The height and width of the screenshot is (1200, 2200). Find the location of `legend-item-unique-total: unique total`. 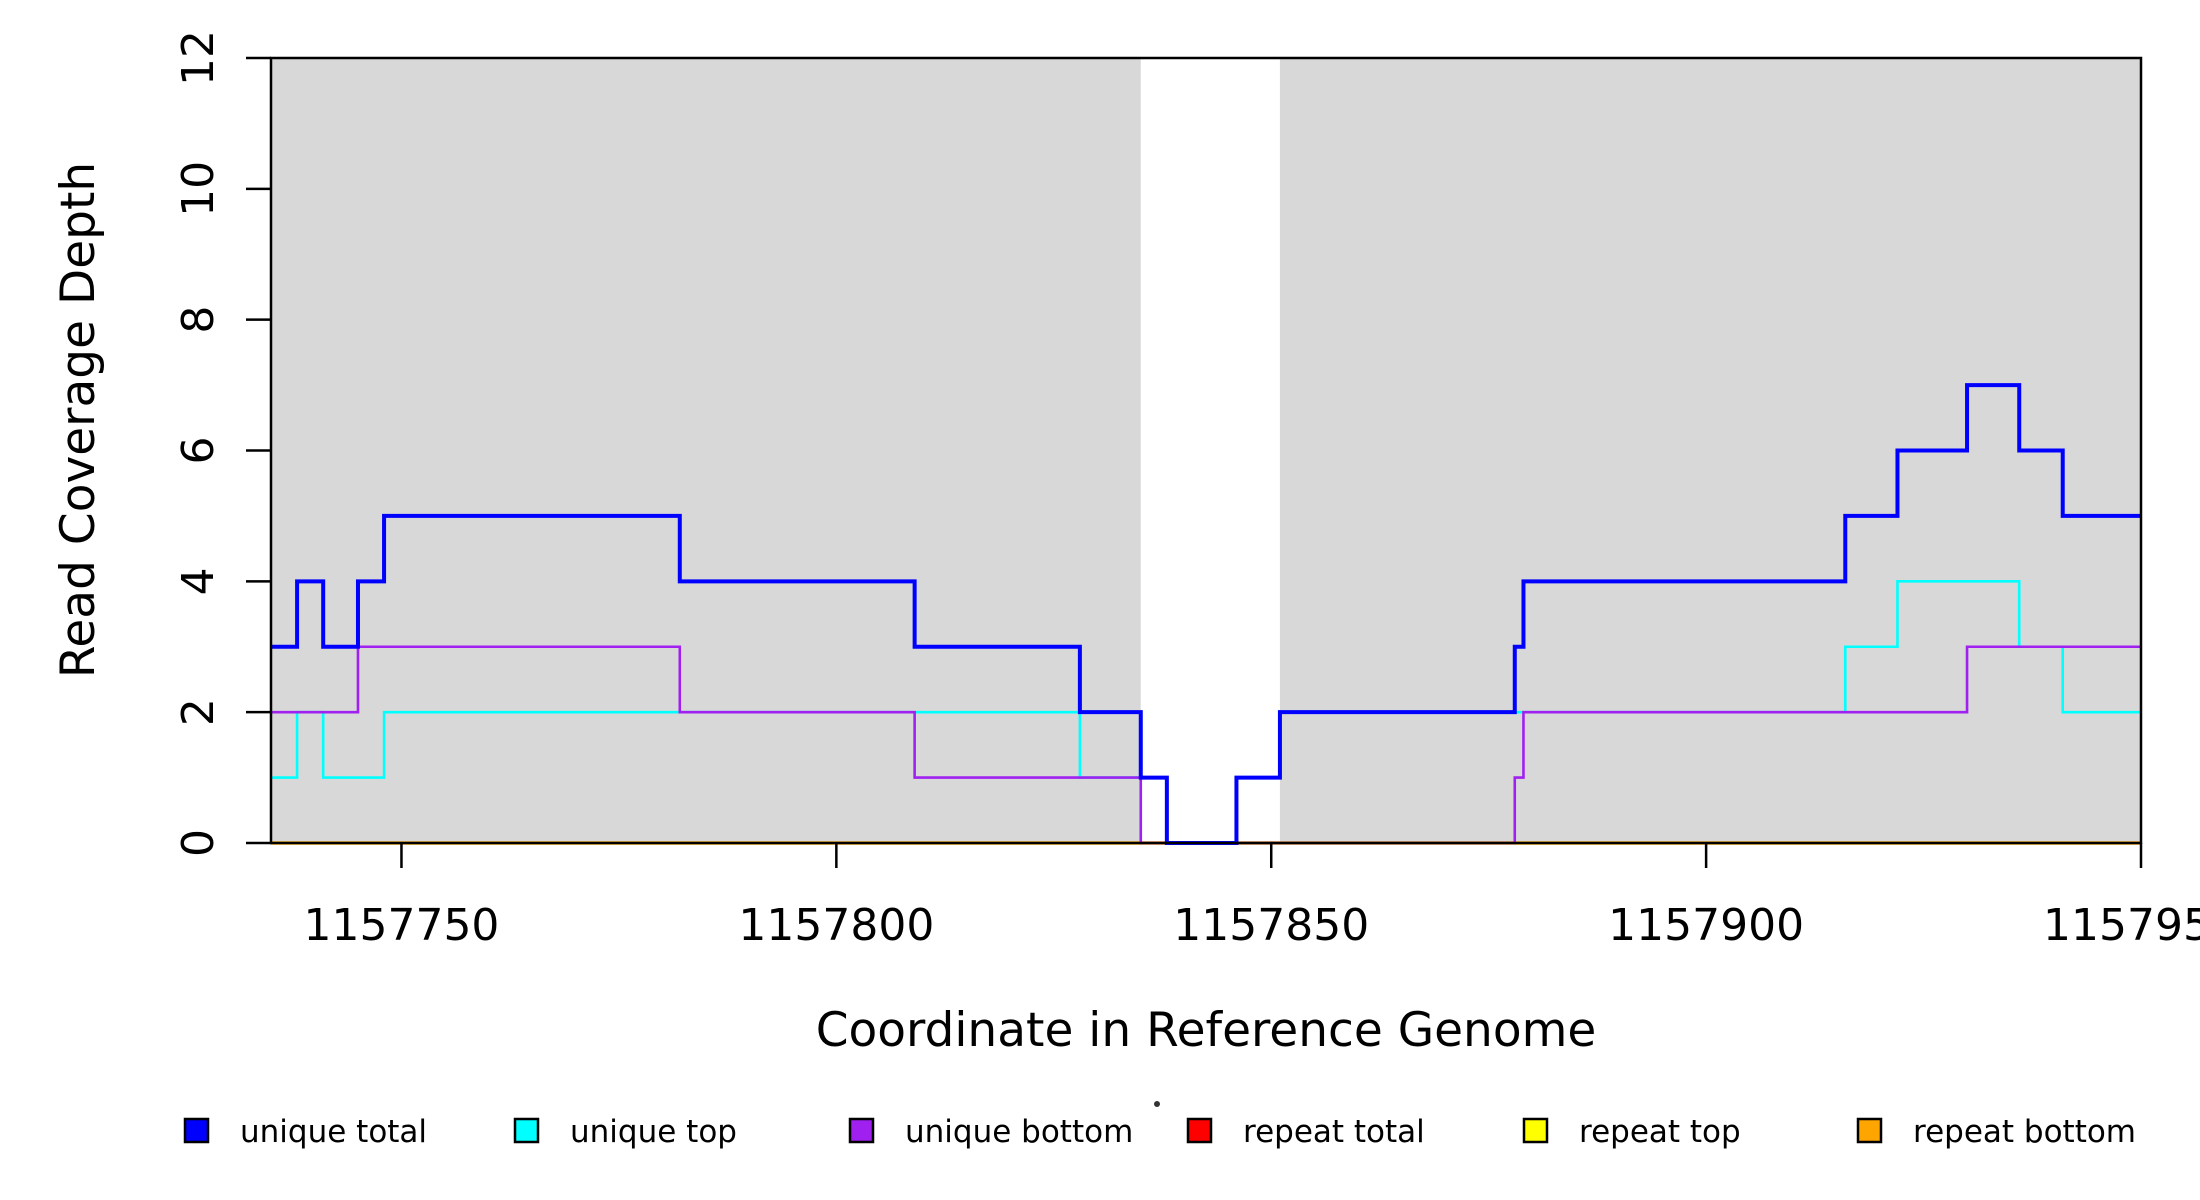

legend-item-unique-total: unique total is located at coordinates (305, 1132).